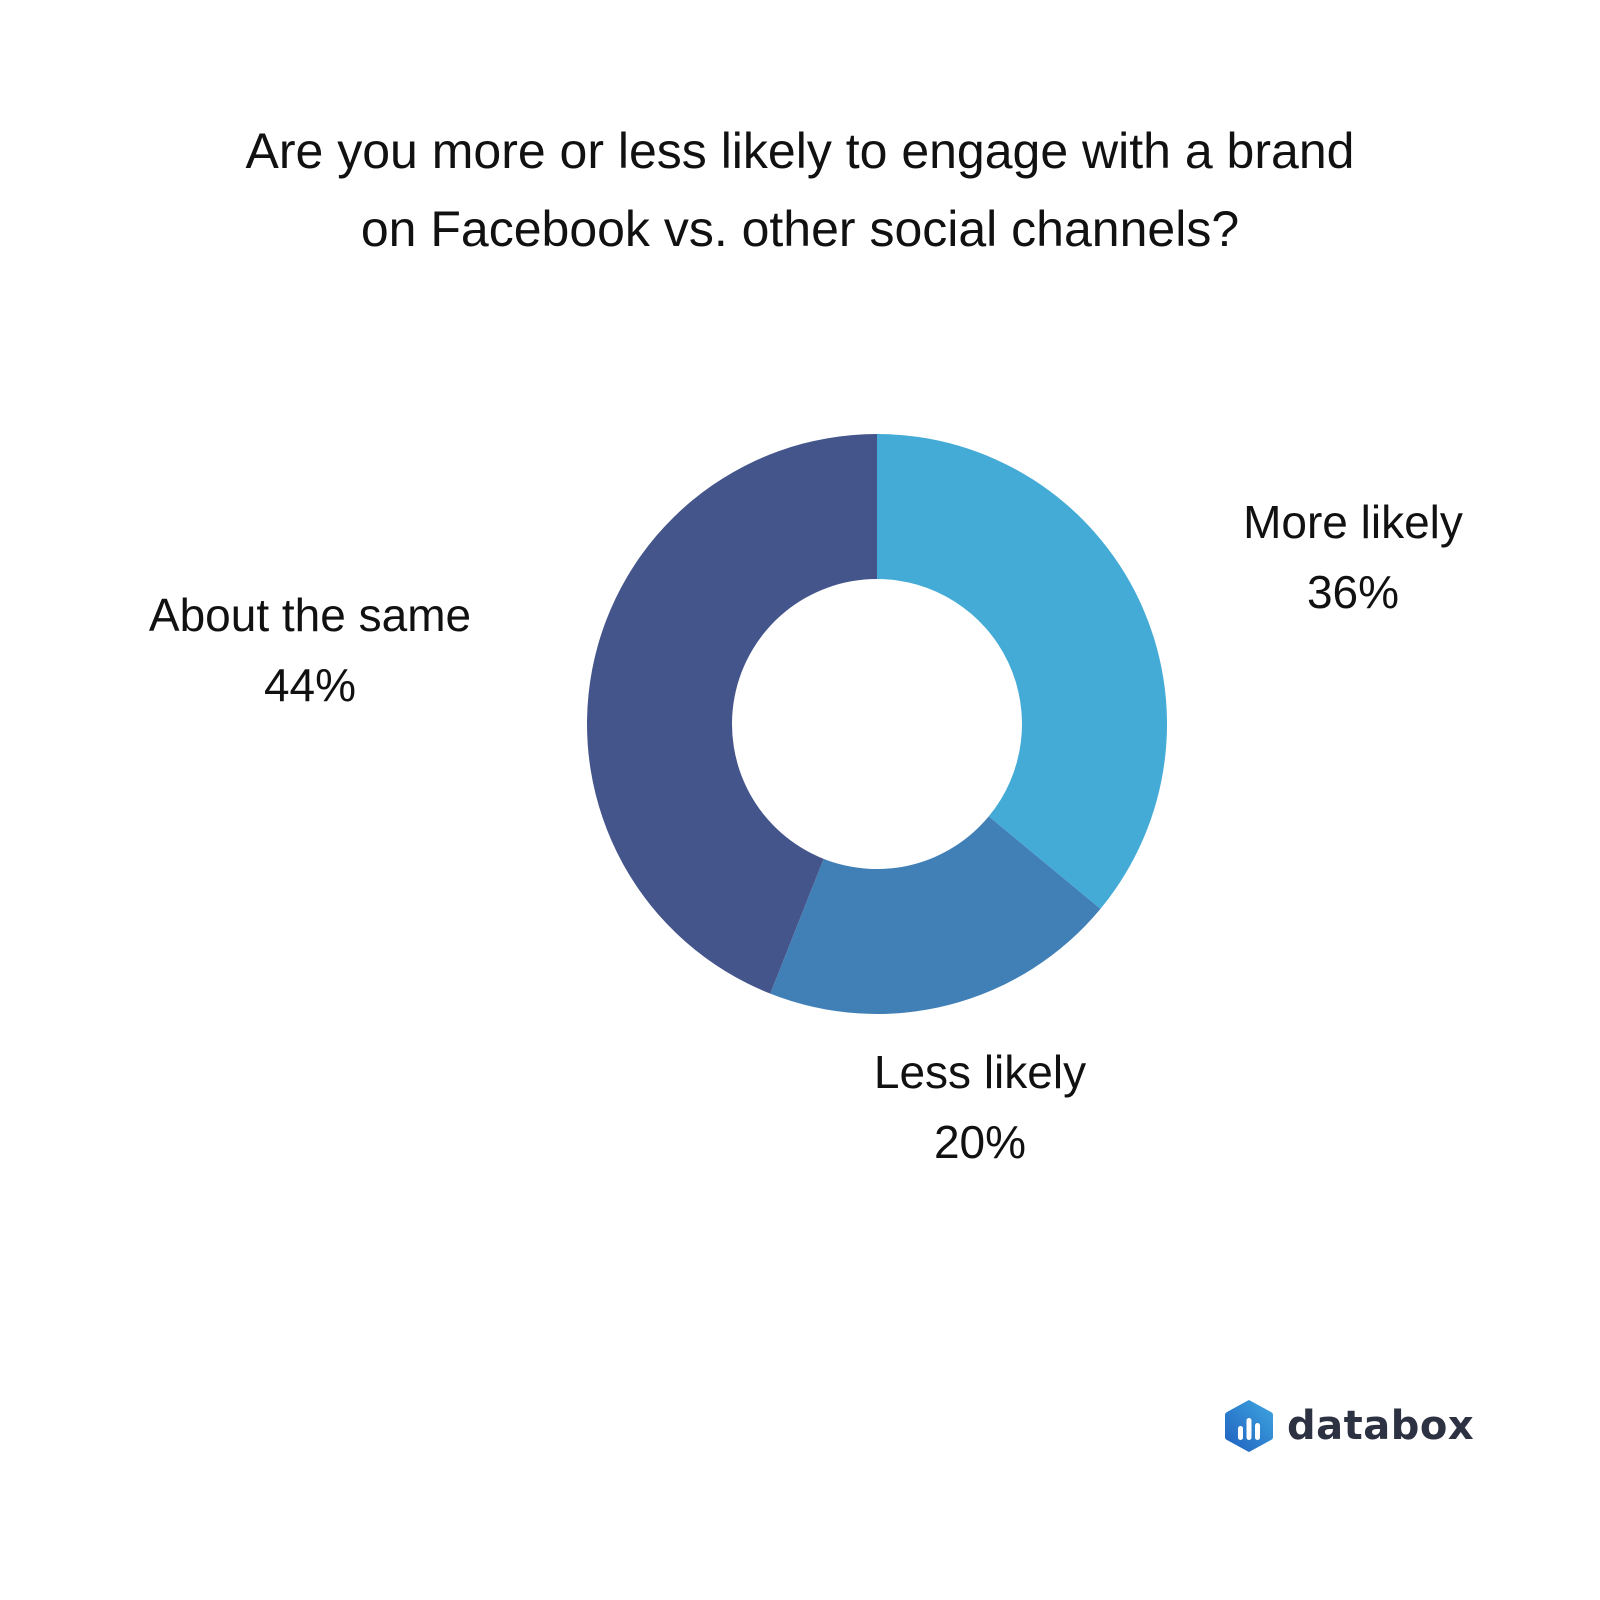 The width and height of the screenshot is (1600, 1600). I want to click on databox-hexagon-icon, so click(1249, 1426).